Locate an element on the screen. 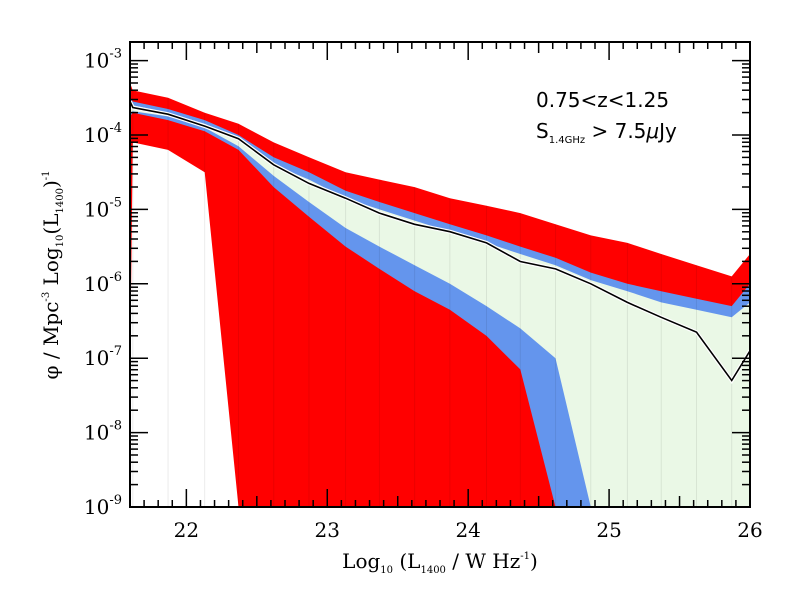 This screenshot has height=591, width=786. x-tick-label: 22 is located at coordinates (186, 530).